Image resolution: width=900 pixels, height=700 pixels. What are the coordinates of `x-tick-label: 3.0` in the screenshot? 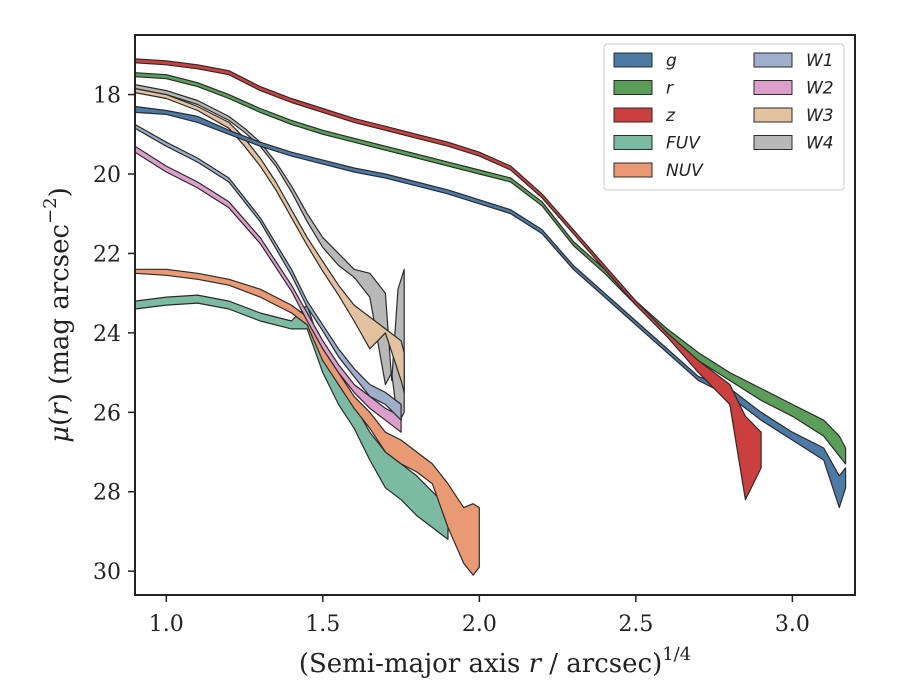 It's located at (792, 624).